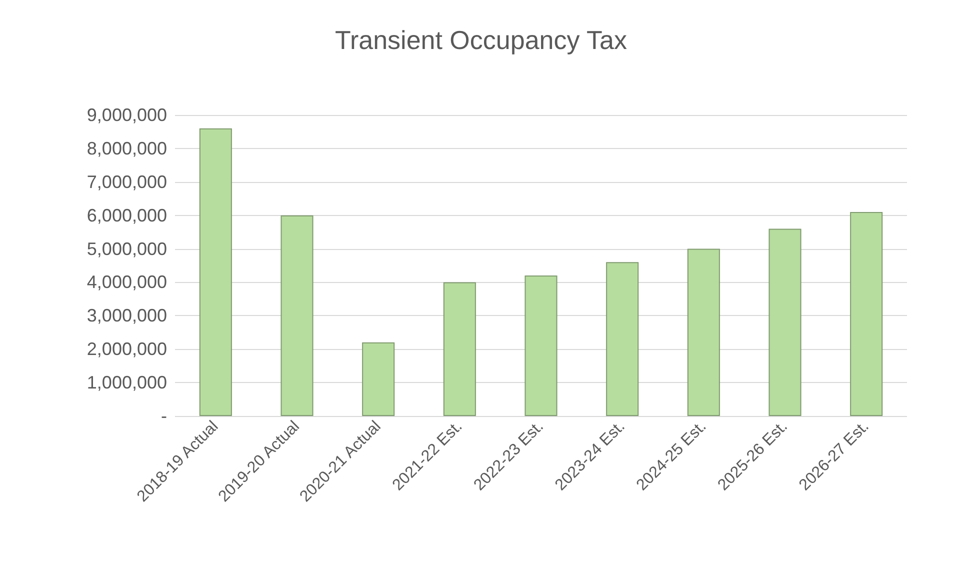  I want to click on y-tick-label: 8,000,000, so click(126, 148).